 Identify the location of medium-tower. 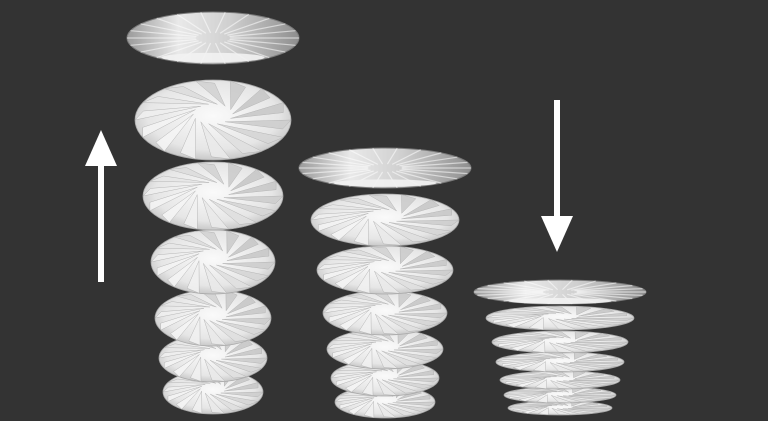
(385, 283).